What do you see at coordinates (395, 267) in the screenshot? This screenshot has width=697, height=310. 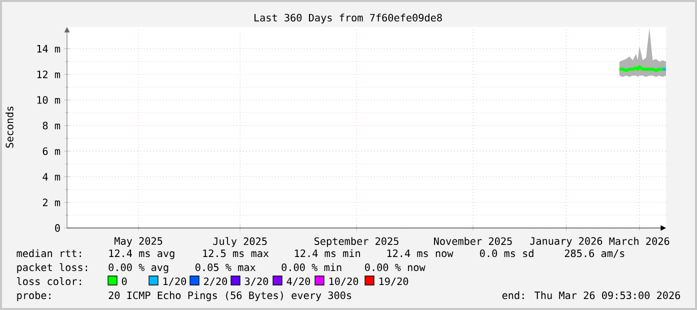 I see `text: 0.00 % now` at bounding box center [395, 267].